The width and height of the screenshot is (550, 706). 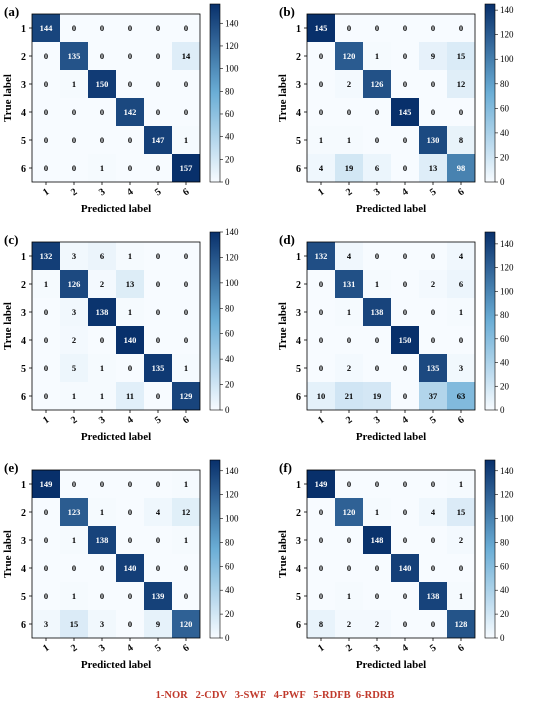 What do you see at coordinates (391, 209) in the screenshot?
I see `x-axis-label: Predicted label` at bounding box center [391, 209].